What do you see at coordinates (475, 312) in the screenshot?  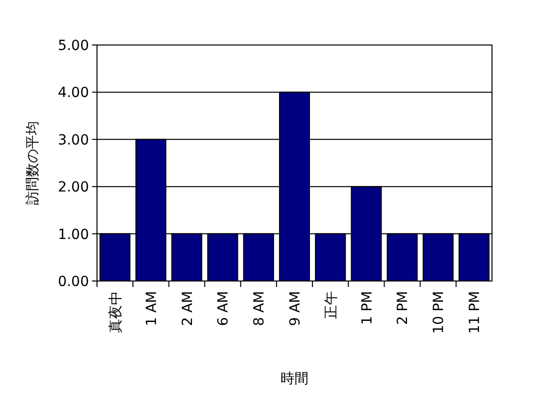 I see `x-tick-label: 11 PM` at bounding box center [475, 312].